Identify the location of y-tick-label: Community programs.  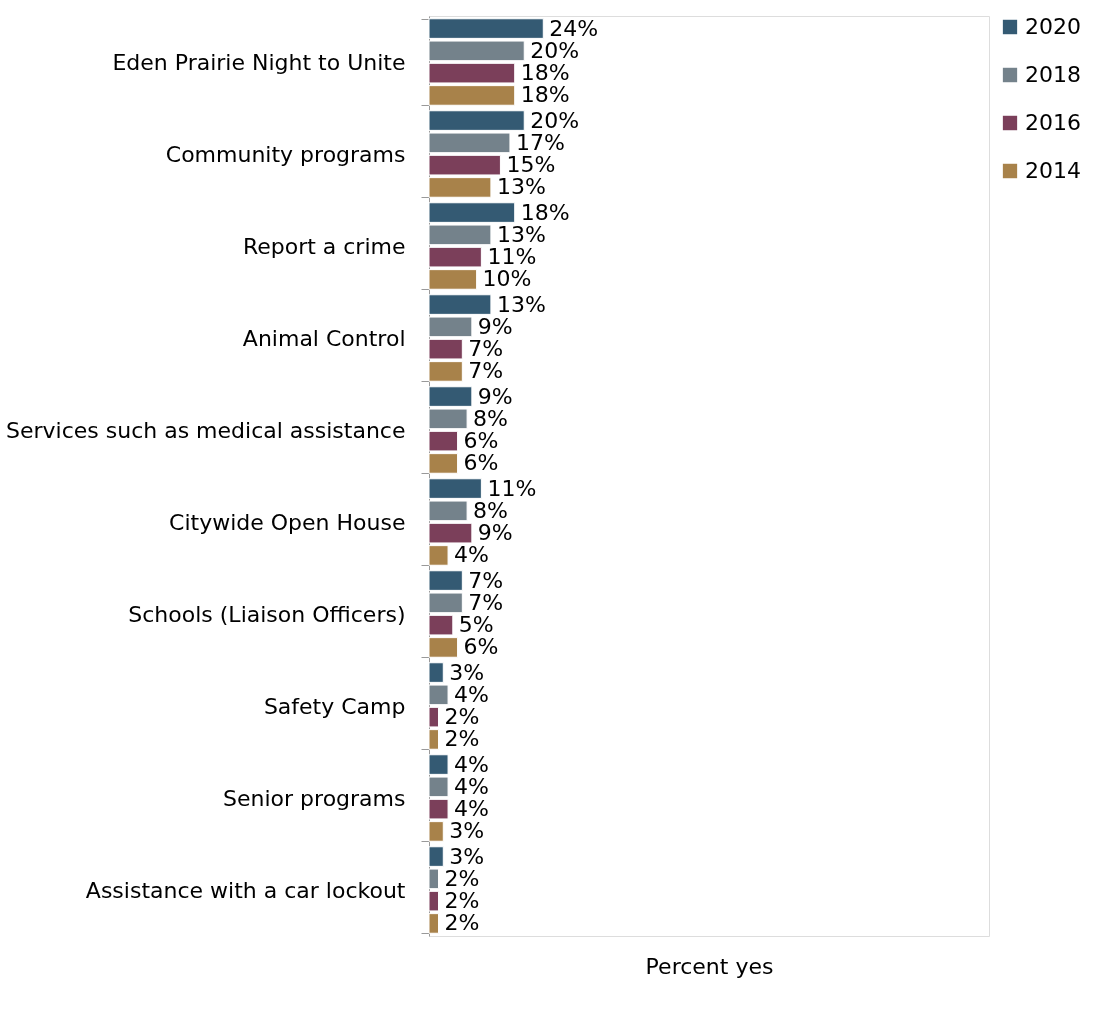
(285, 154).